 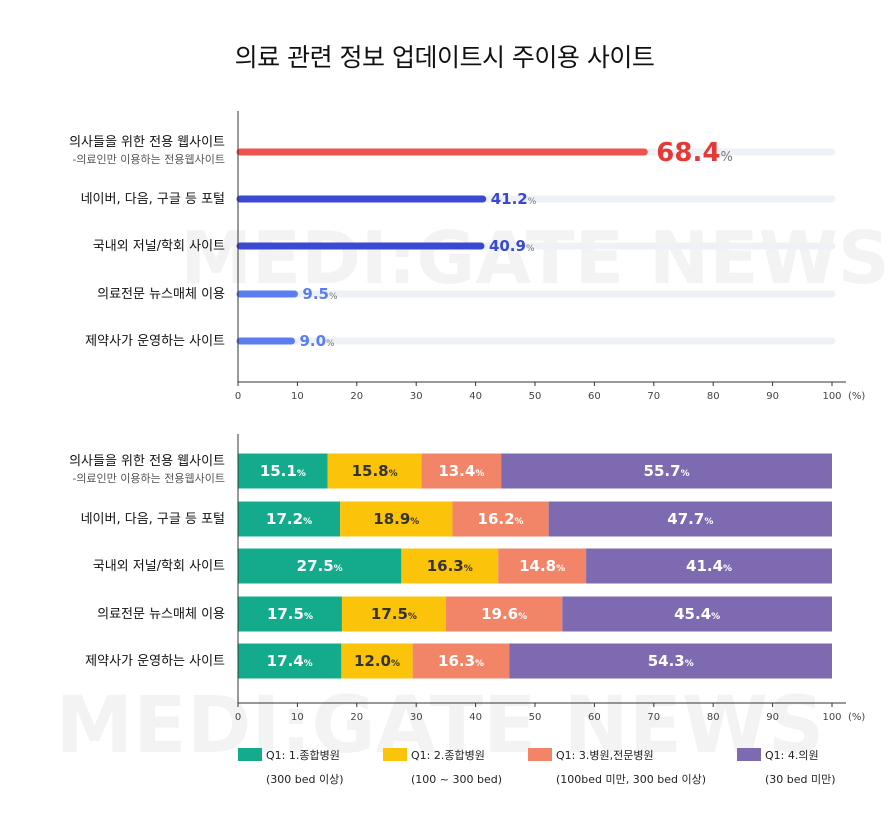 What do you see at coordinates (444, 57) in the screenshot?
I see `page-title: 의료 관련 정보 업데이트시 주이용 사이트` at bounding box center [444, 57].